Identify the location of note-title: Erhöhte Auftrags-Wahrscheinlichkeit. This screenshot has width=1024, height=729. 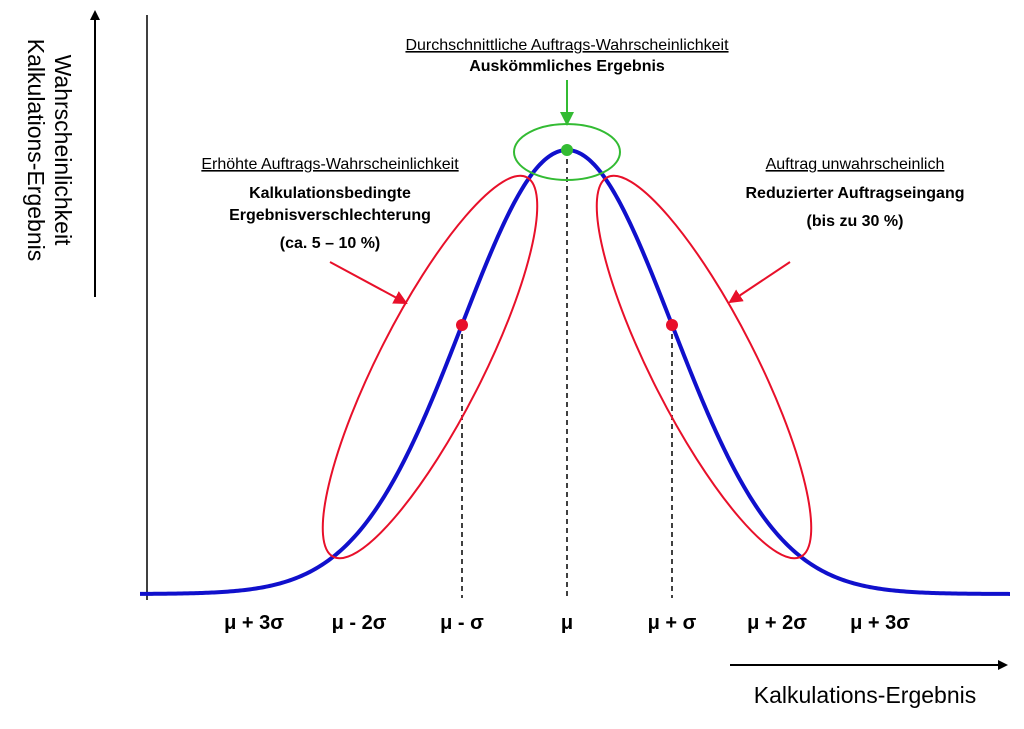
(330, 164).